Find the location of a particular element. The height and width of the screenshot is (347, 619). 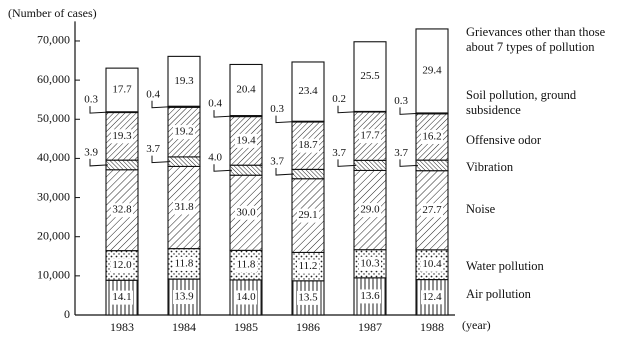

y-tick-label: 60,000 is located at coordinates (53, 79).